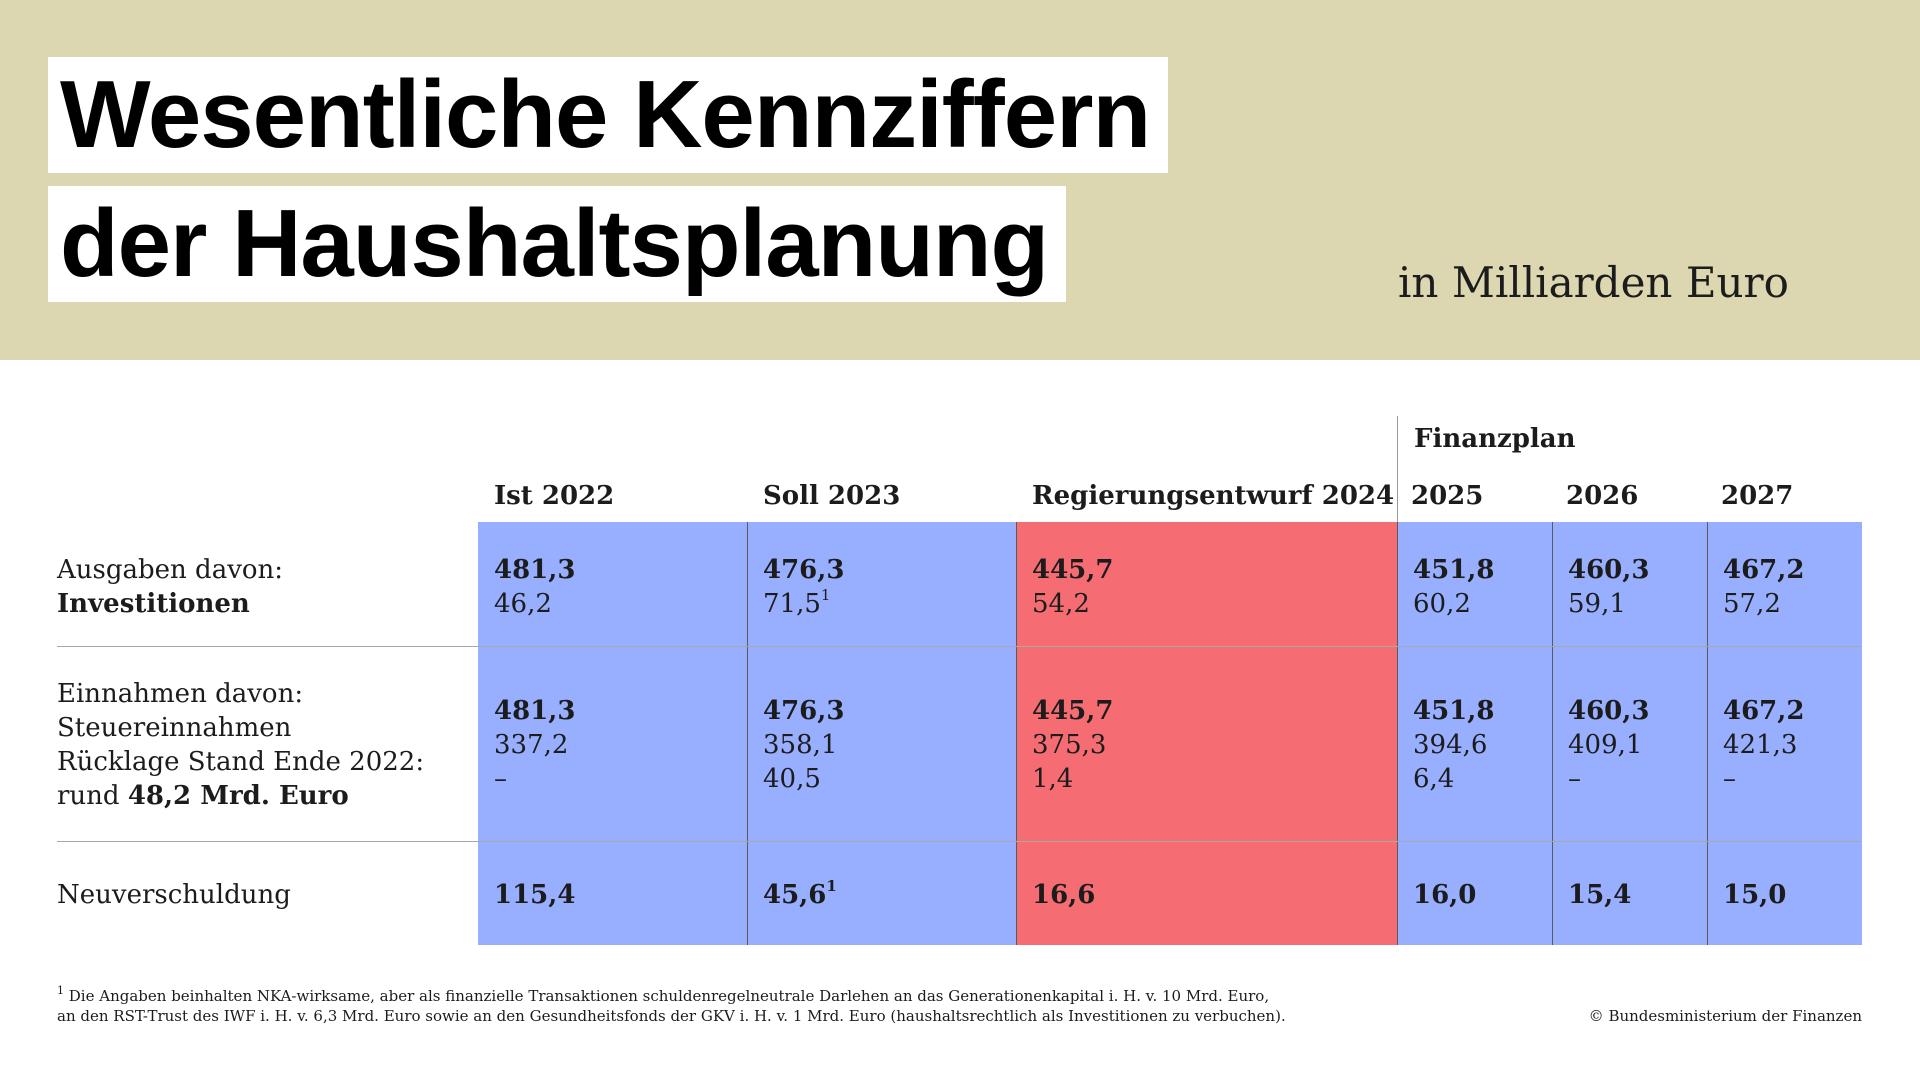  What do you see at coordinates (1073, 570) in the screenshot?
I see `cell-ausgaben: 445,7` at bounding box center [1073, 570].